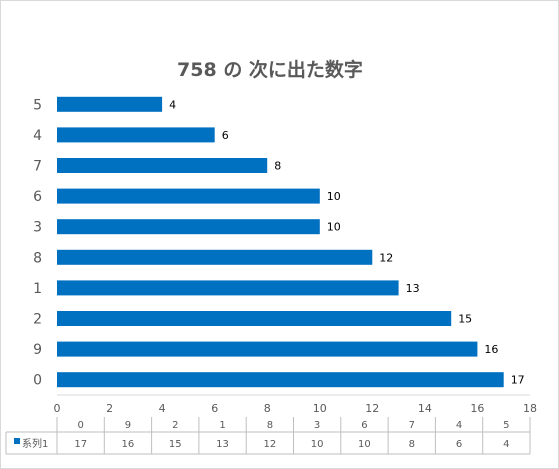 This screenshot has height=469, width=559. What do you see at coordinates (459, 444) in the screenshot?
I see `table-value-4: 6` at bounding box center [459, 444].